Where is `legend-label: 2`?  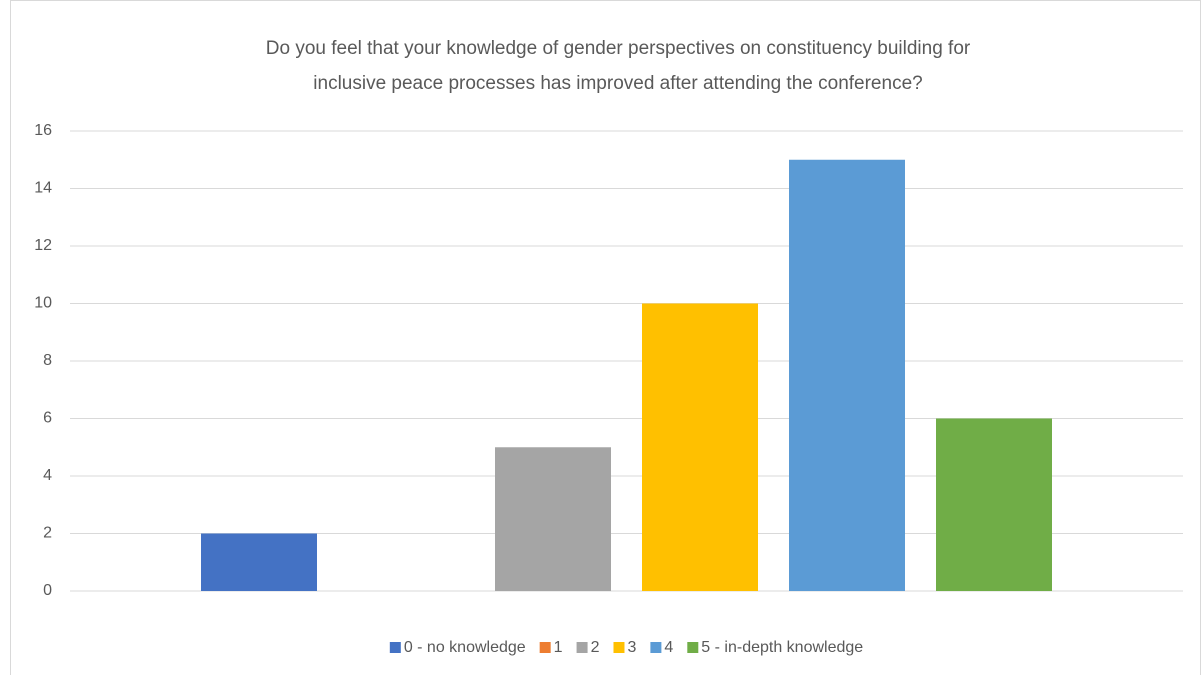
legend-label: 2 is located at coordinates (595, 647).